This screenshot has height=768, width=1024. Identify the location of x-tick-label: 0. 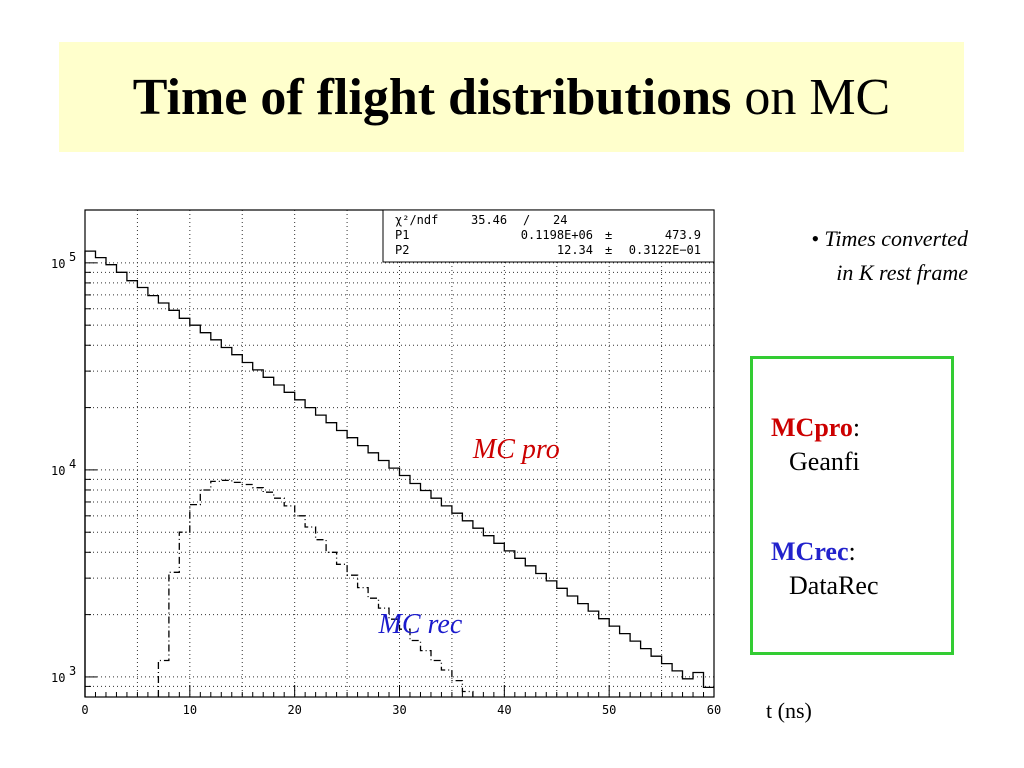
(84, 710).